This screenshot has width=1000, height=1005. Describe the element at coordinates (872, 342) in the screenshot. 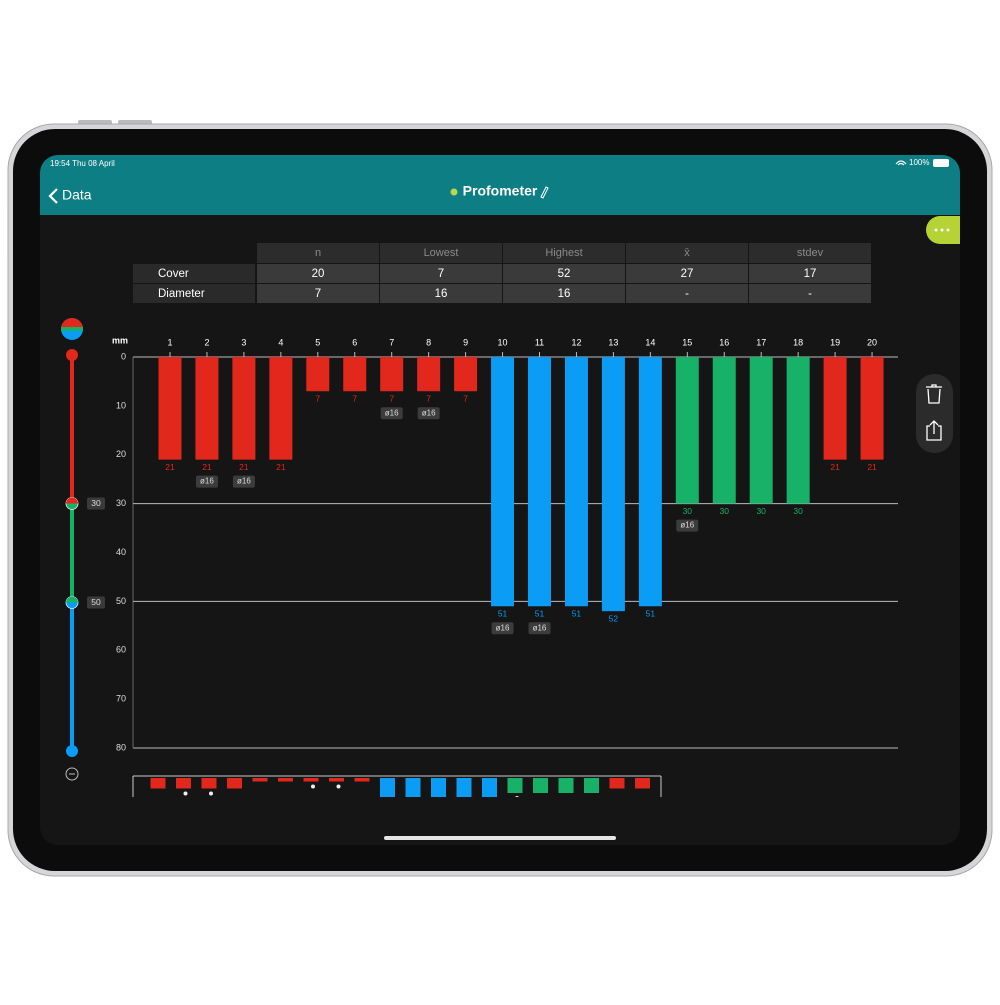

I see `x-tick-label: 20` at that location.